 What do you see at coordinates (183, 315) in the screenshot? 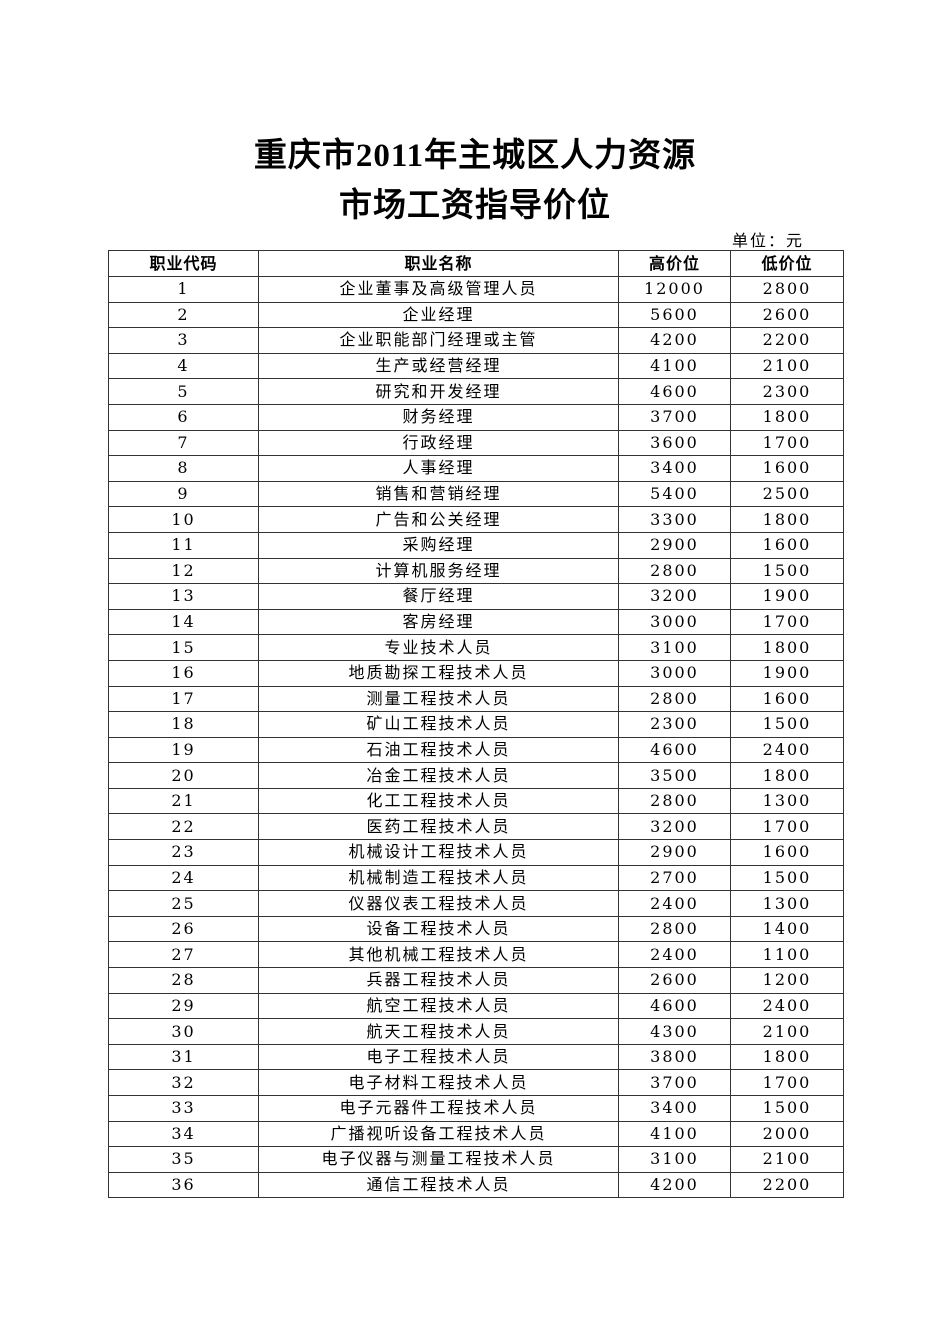
I see `cell-code: 2` at bounding box center [183, 315].